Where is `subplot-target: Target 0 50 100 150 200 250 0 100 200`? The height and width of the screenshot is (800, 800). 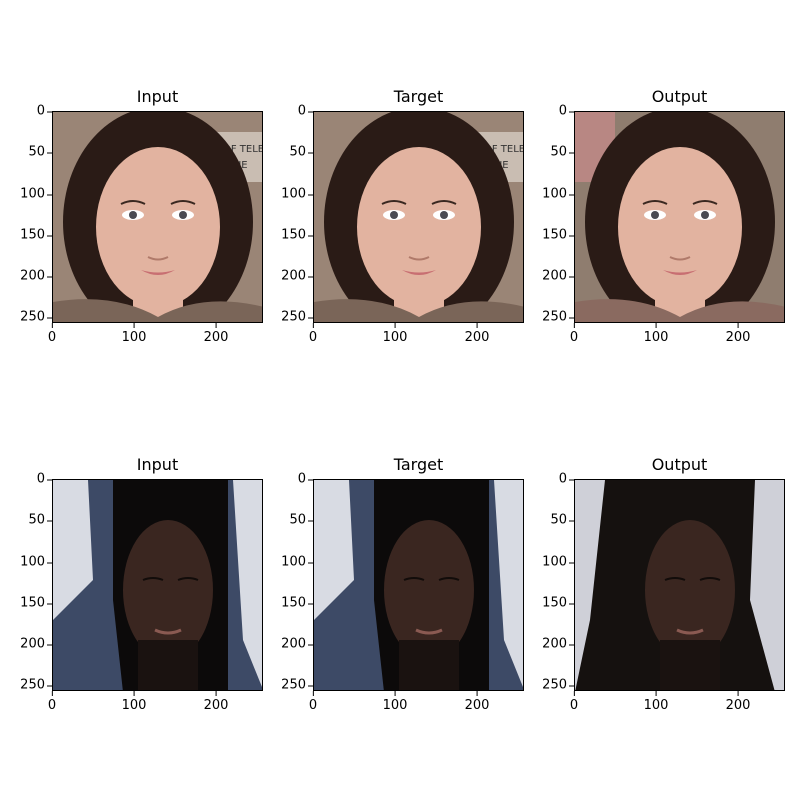 subplot-target: Target 0 50 100 150 200 250 0 100 200 is located at coordinates (402, 584).